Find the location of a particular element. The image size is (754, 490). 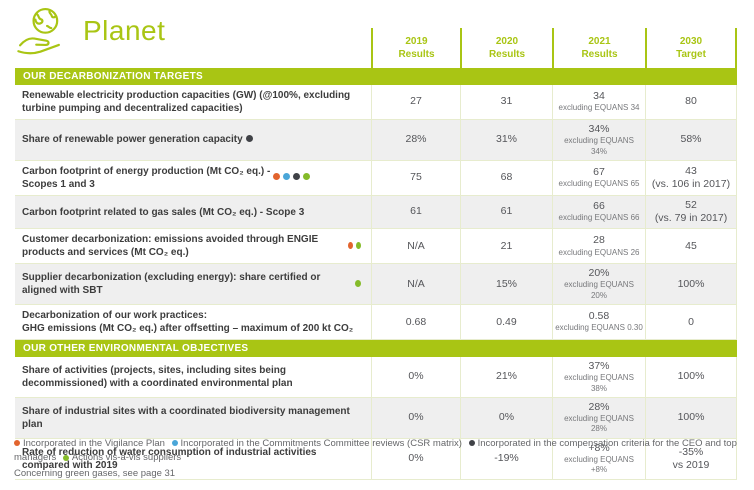

value-cell: 0.58 excluding EQUANS 0.30 is located at coordinates (598, 322).